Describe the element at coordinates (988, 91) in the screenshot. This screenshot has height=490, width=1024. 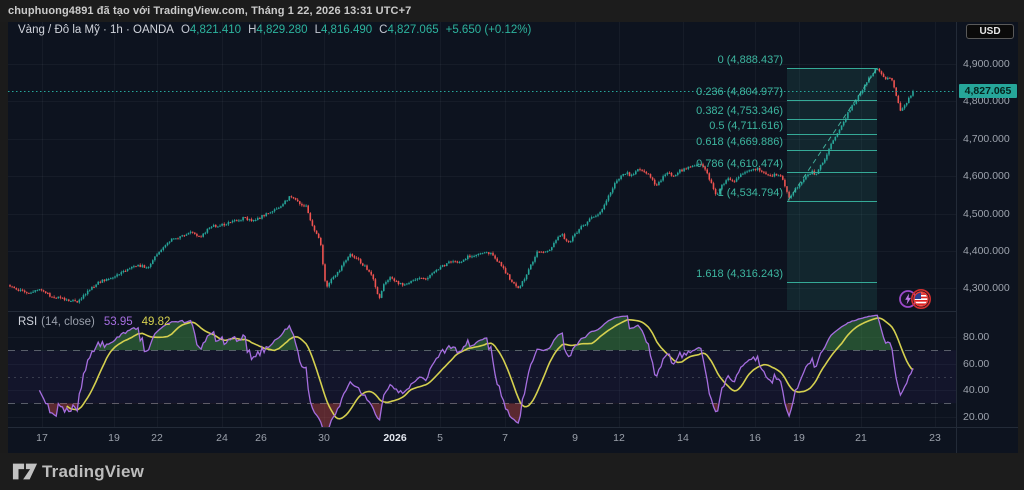
I see `last-price-badge: 4,827.065` at that location.